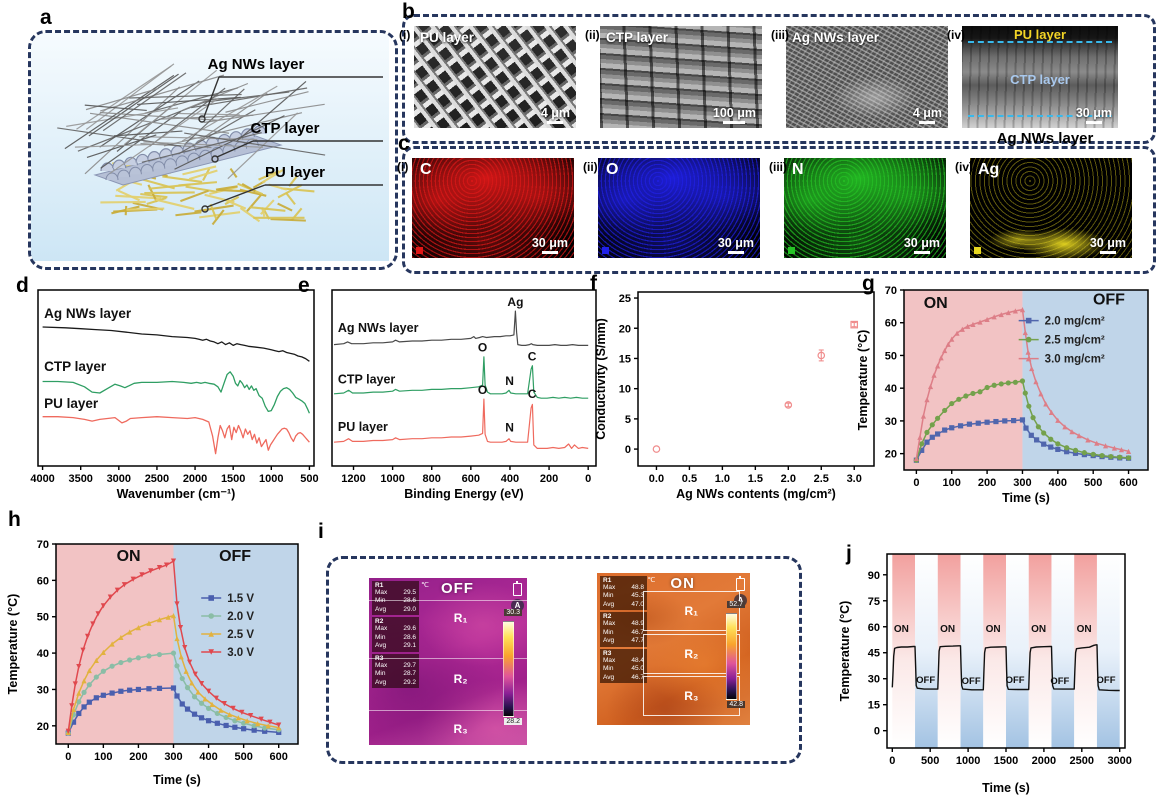 Image resolution: width=1157 pixels, height=805 pixels. I want to click on svg-text: 25, so click(625, 299).